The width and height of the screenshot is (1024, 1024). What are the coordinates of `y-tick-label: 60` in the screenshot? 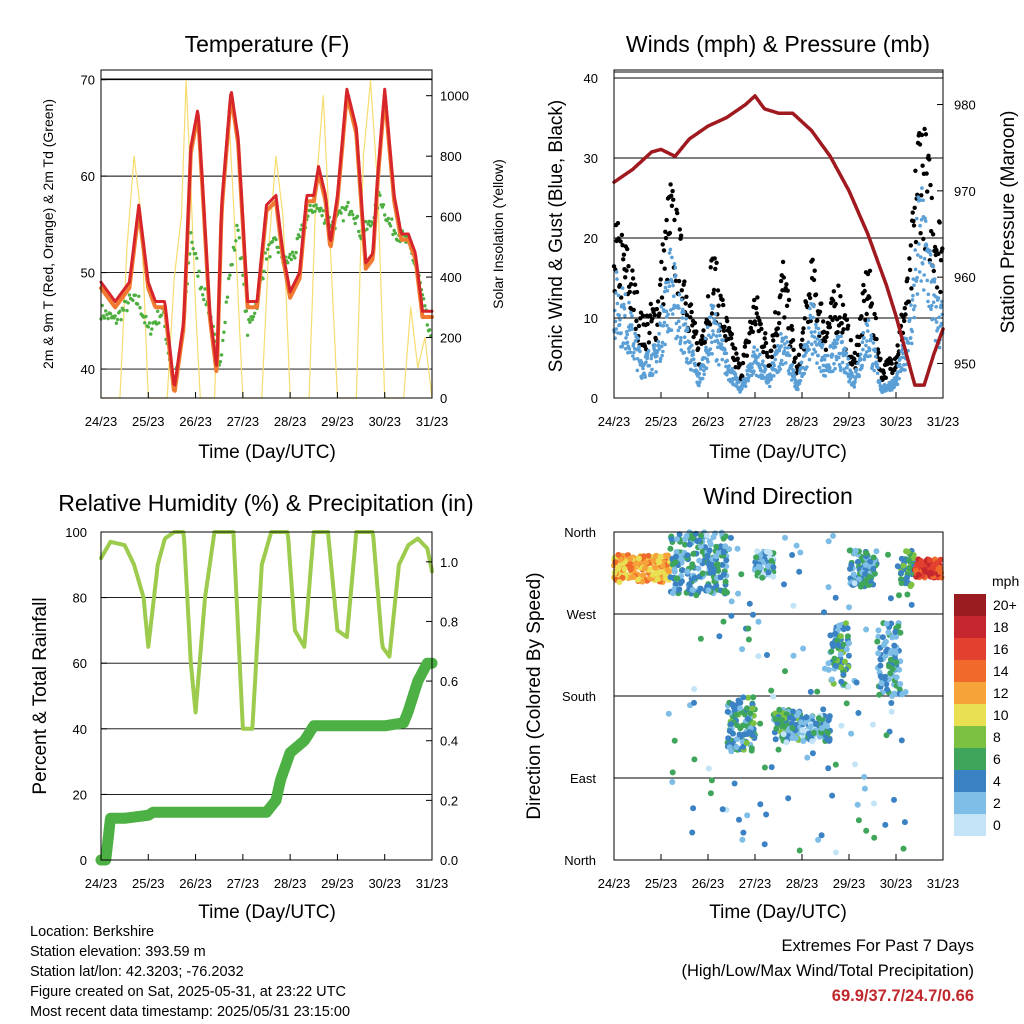 It's located at (80, 663).